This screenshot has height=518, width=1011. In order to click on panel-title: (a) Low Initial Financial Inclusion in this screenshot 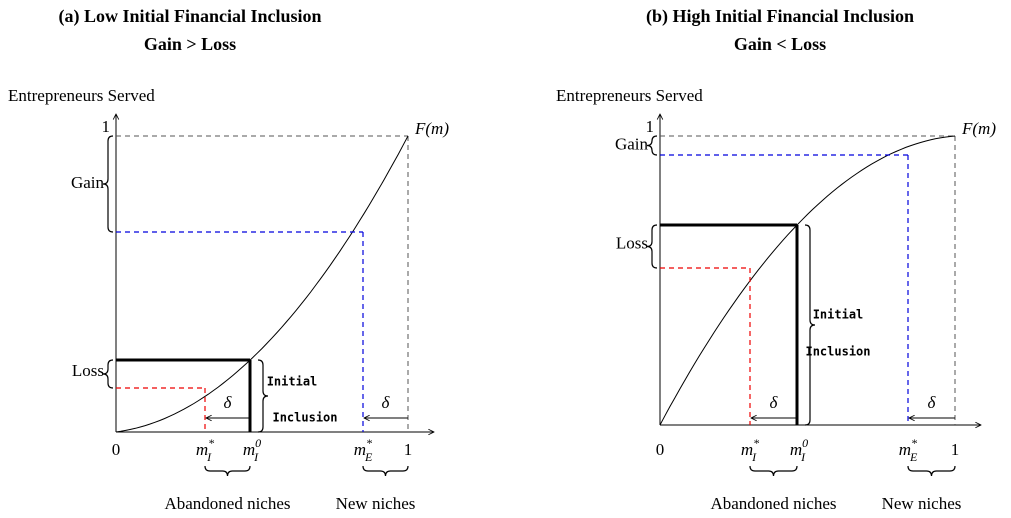, I will do `click(189, 16)`.